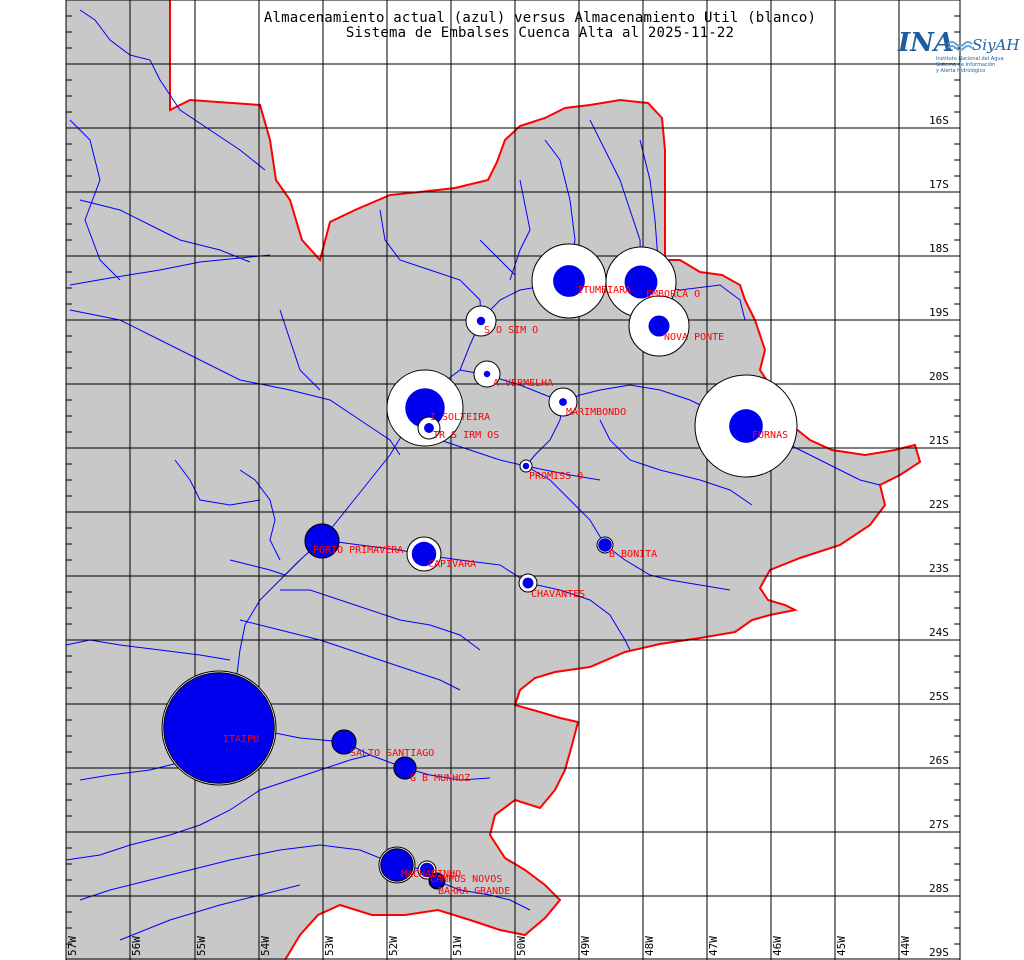 This screenshot has height=960, width=1024. I want to click on lon-label: 49W, so click(585, 946).